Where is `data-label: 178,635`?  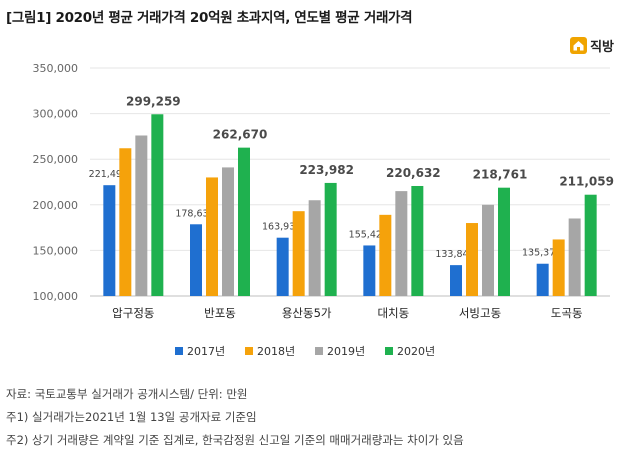 data-label: 178,635 is located at coordinates (194, 213).